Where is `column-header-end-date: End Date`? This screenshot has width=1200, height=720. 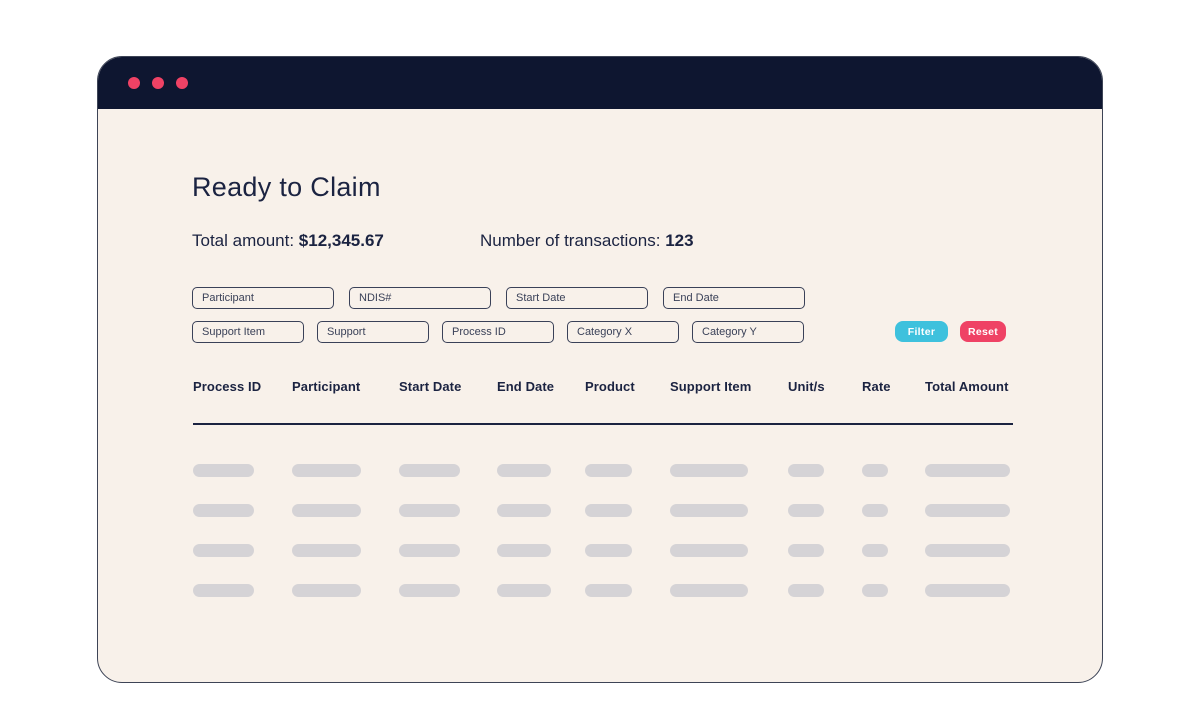
column-header-end-date: End Date is located at coordinates (526, 386).